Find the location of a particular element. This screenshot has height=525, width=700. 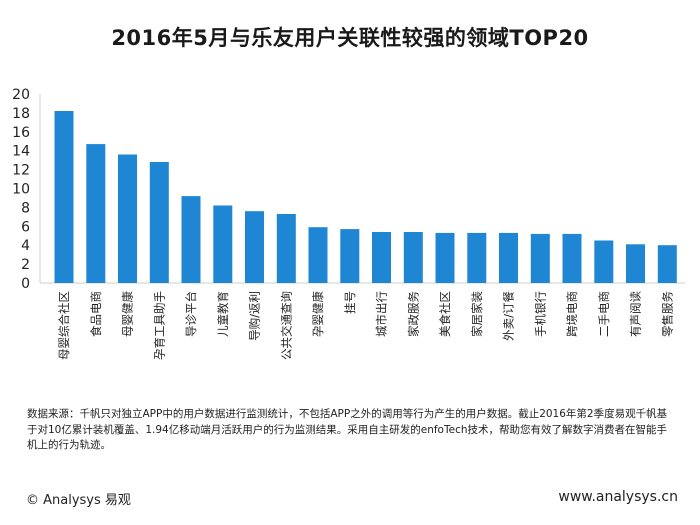

y-tick-label: 20 is located at coordinates (21, 95).